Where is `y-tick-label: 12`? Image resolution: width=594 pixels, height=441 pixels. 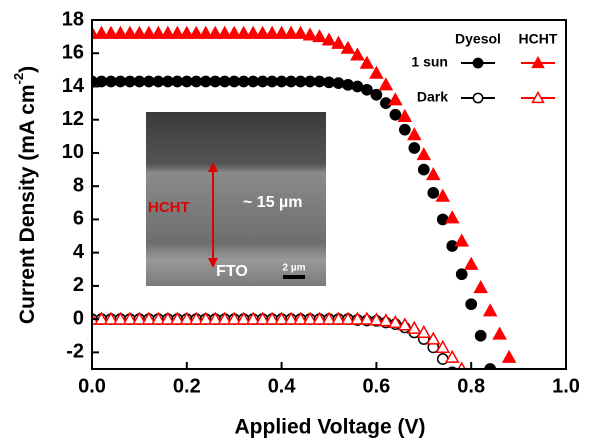
y-tick-label: 12 is located at coordinates (73, 119).